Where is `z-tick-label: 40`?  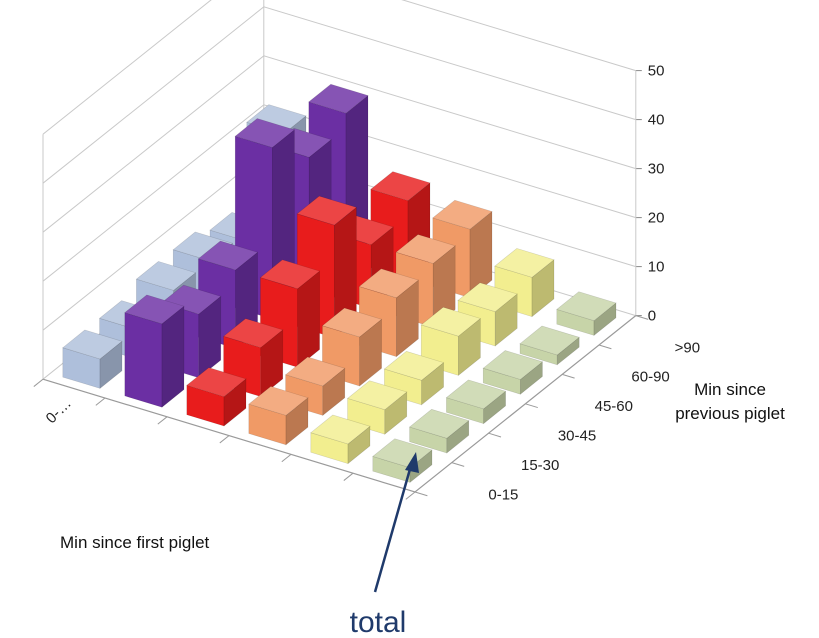
z-tick-label: 40 is located at coordinates (656, 120).